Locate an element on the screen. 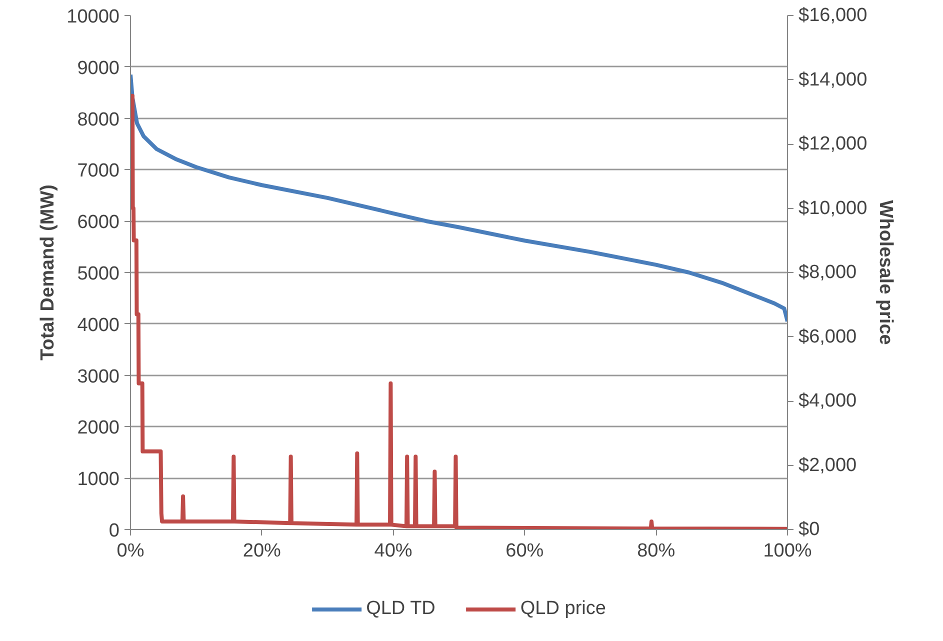 This screenshot has width=943, height=641. y-tick-label: 8000 is located at coordinates (98, 119).